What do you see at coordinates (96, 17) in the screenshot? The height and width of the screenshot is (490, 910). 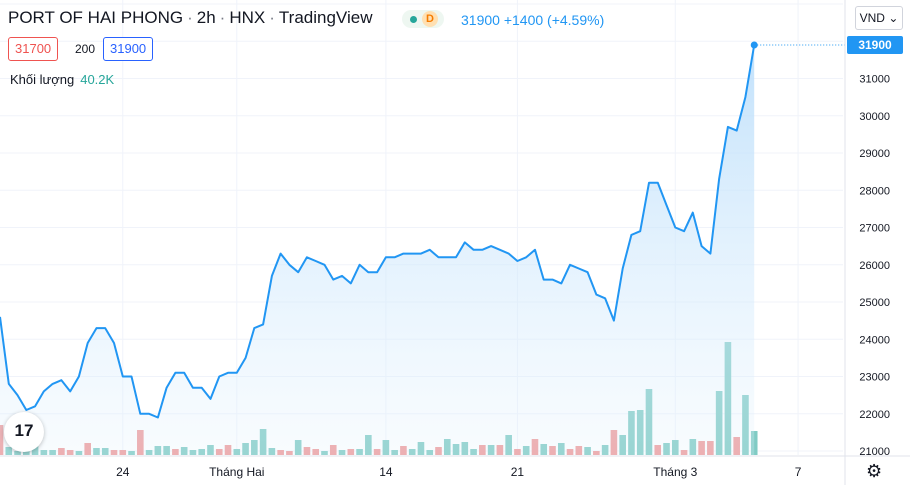 I see `symbol-name: PORT OF HAI PHONG` at bounding box center [96, 17].